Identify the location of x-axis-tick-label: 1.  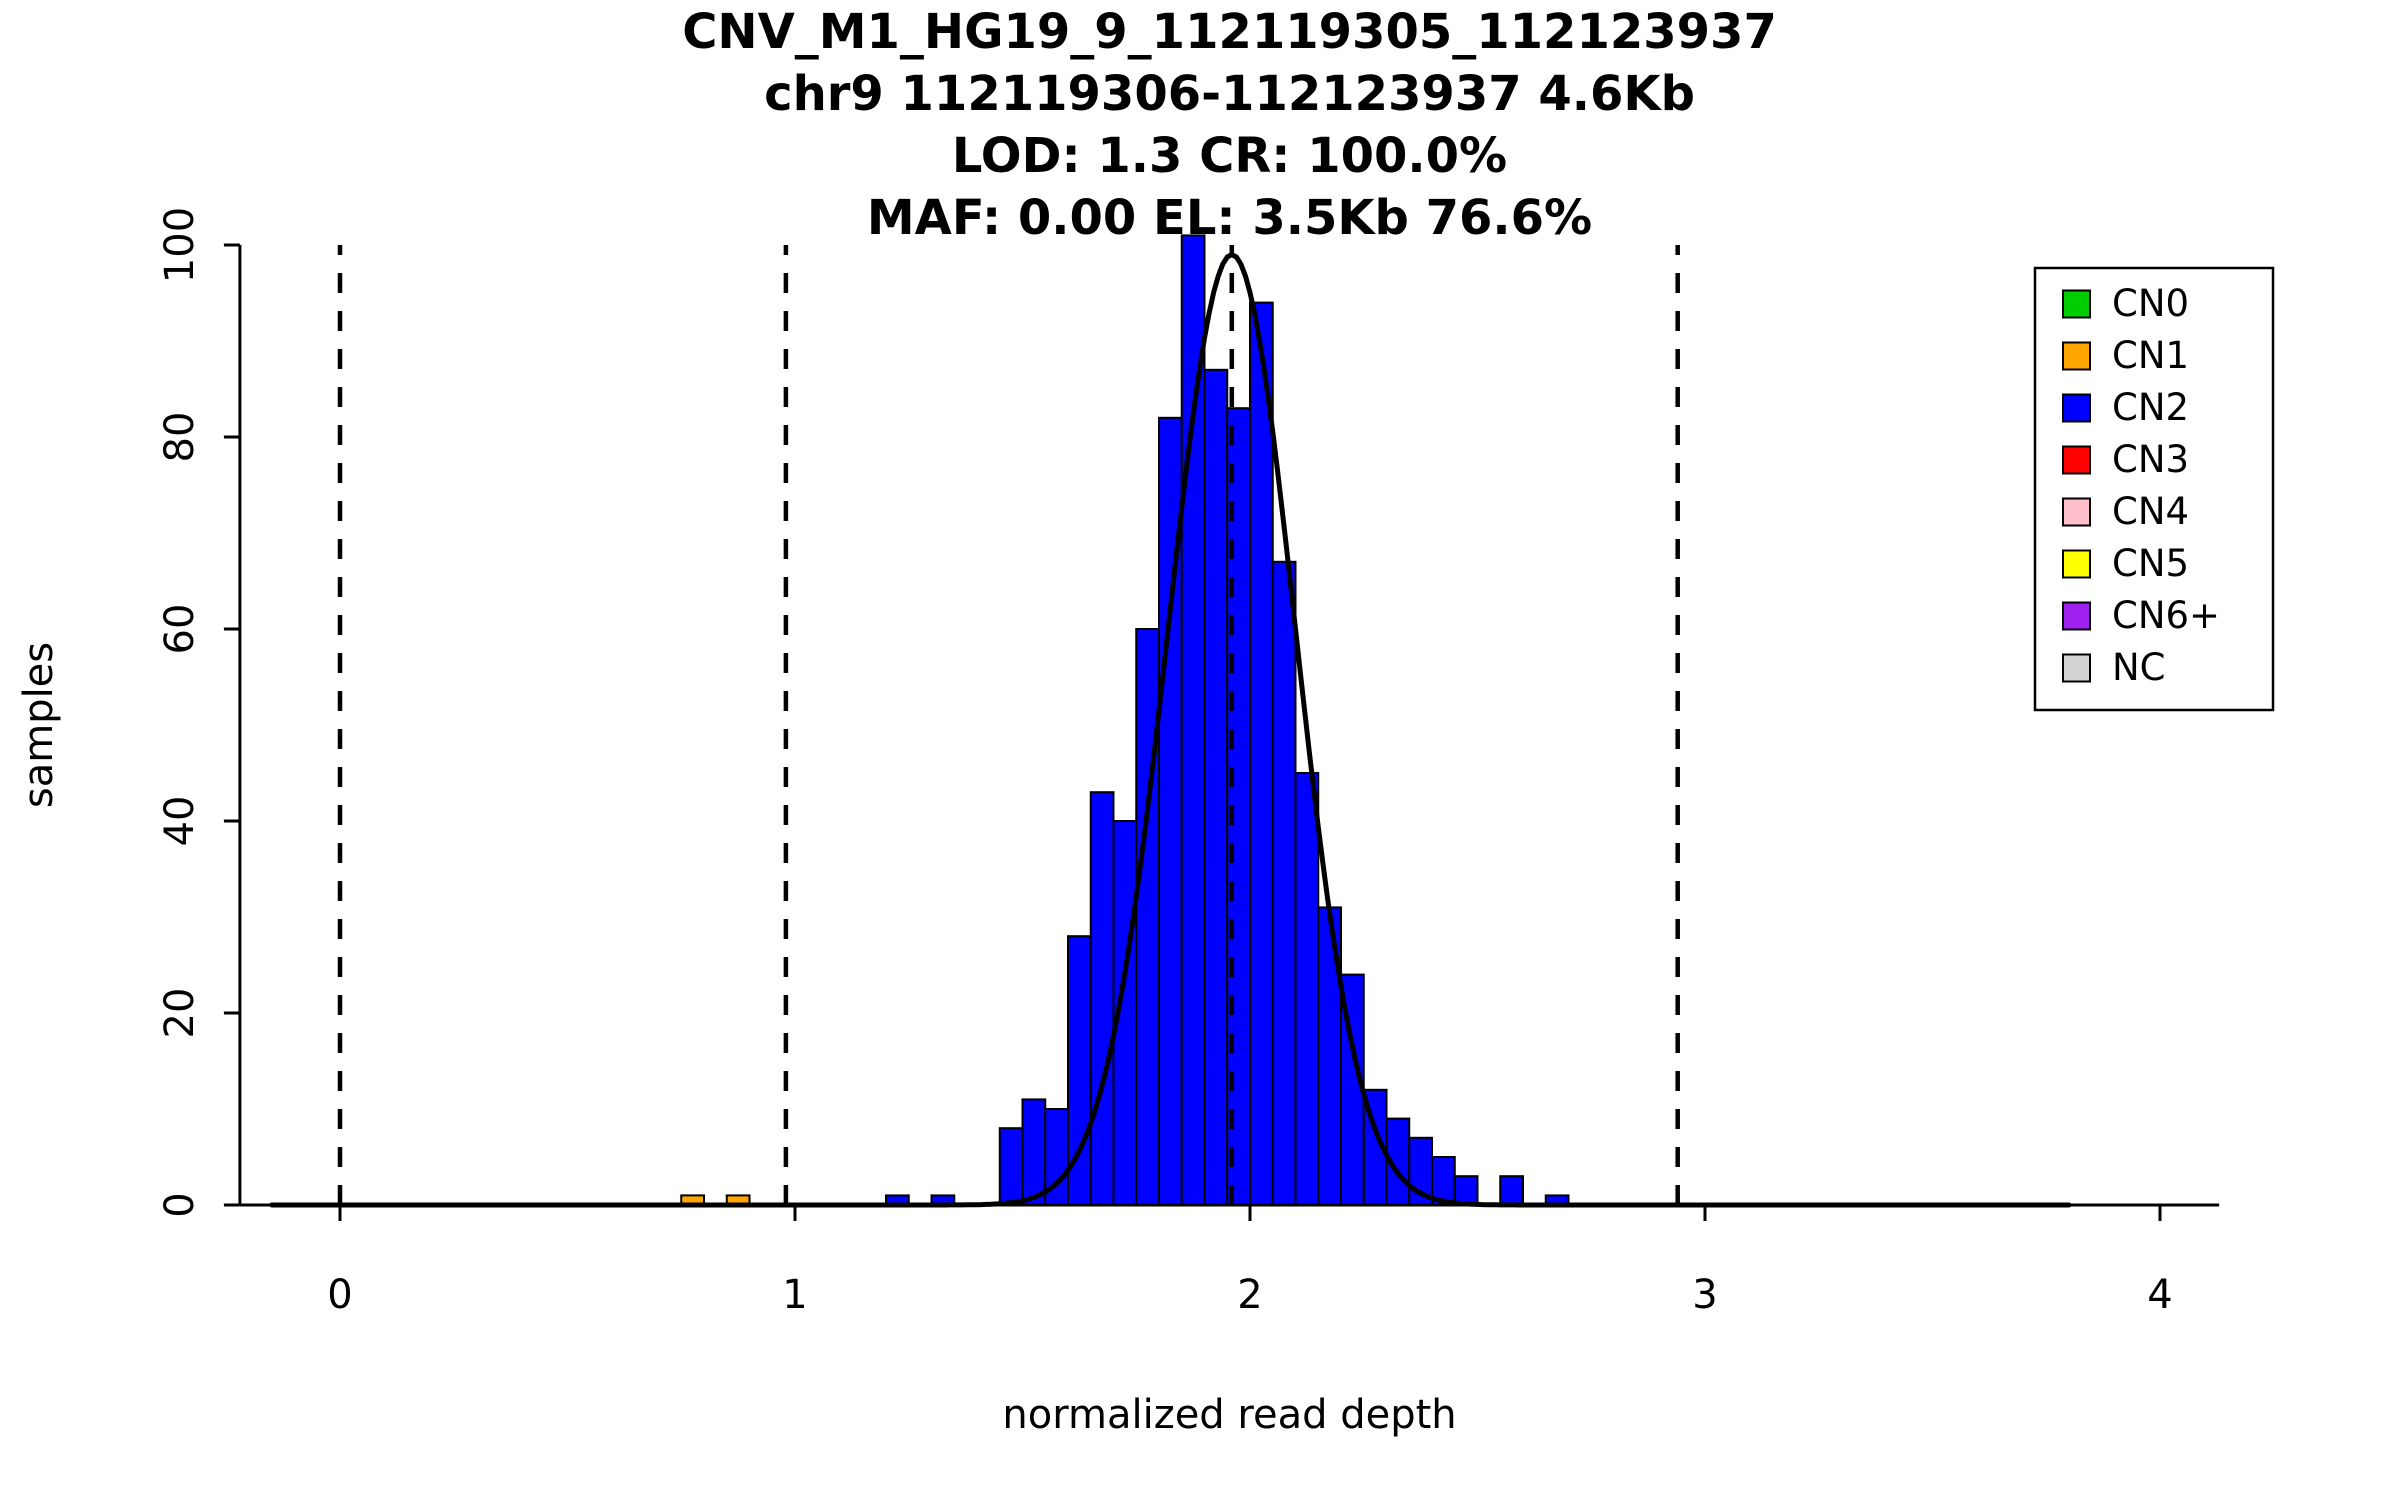
(794, 1295).